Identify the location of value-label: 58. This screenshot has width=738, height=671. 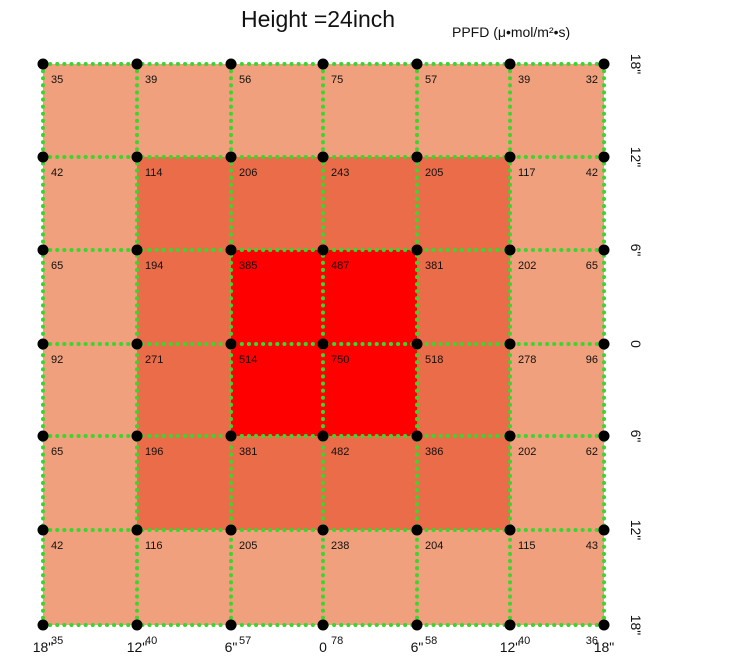
(431, 641).